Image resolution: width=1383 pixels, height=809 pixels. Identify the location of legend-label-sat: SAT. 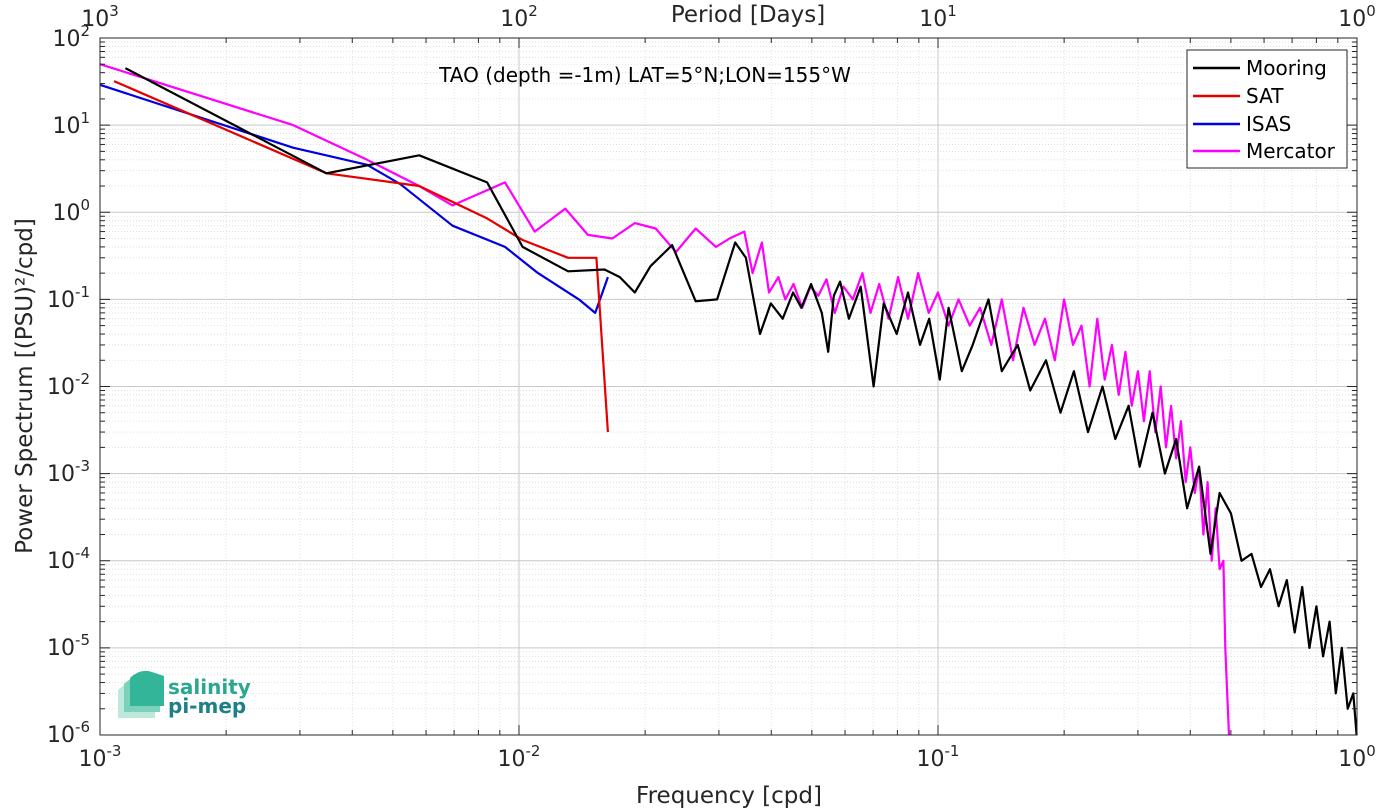
(1265, 96).